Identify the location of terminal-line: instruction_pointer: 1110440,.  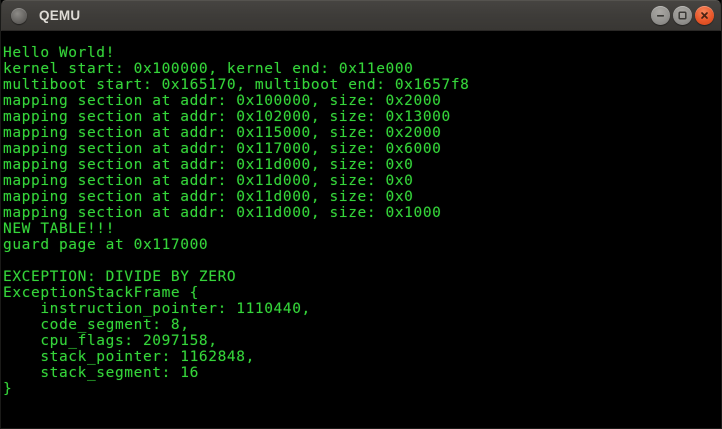
(157, 309).